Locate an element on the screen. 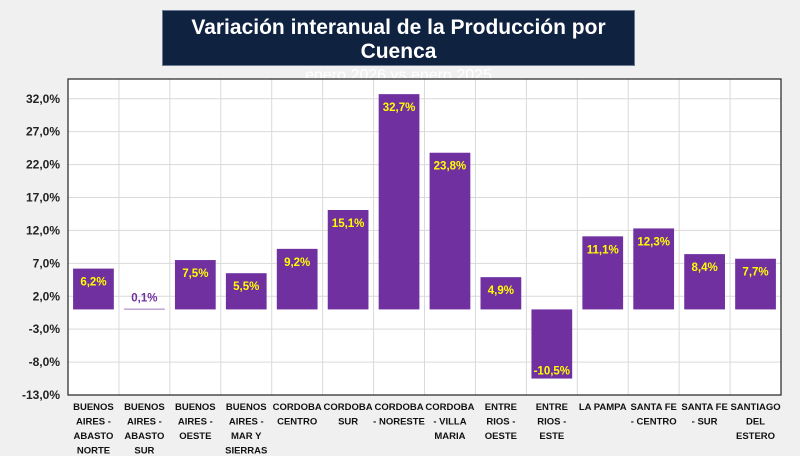  x-tick-label: - NORESTE is located at coordinates (399, 422).